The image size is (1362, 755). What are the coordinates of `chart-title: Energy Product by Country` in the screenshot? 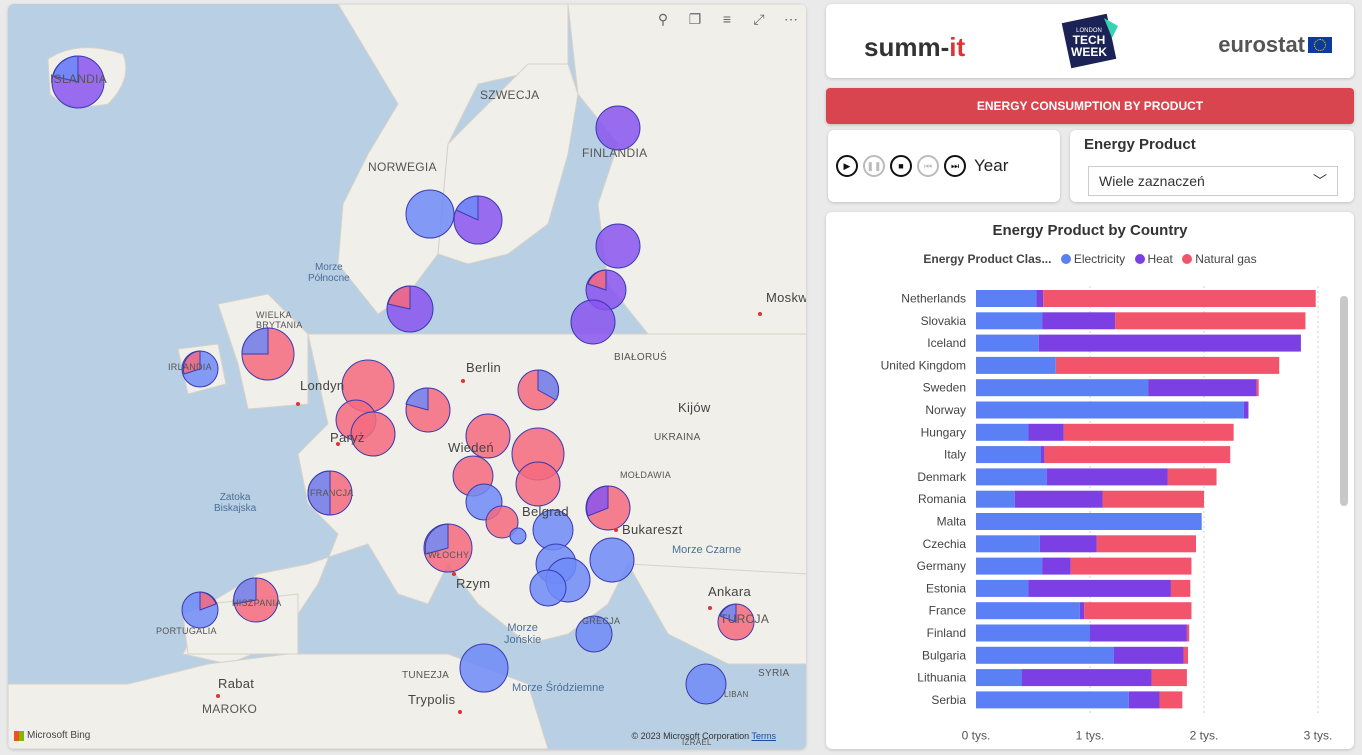 It's located at (1090, 230).